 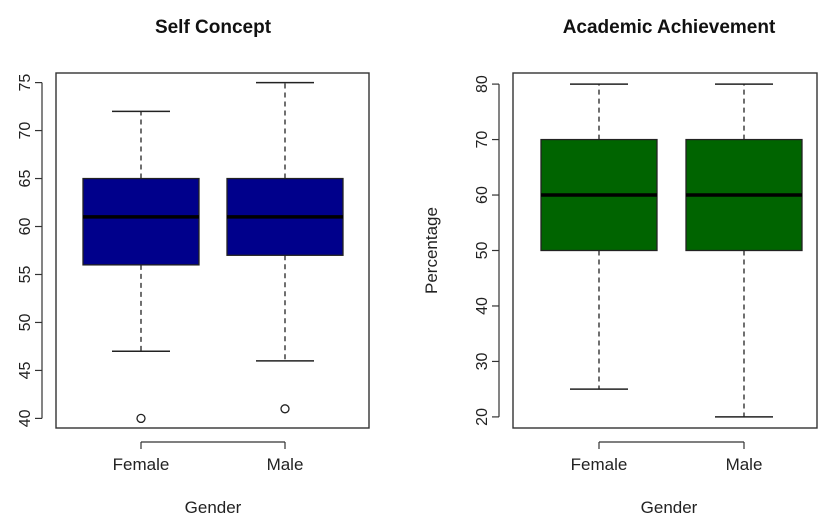 What do you see at coordinates (213, 27) in the screenshot?
I see `chart-title: Self Concept` at bounding box center [213, 27].